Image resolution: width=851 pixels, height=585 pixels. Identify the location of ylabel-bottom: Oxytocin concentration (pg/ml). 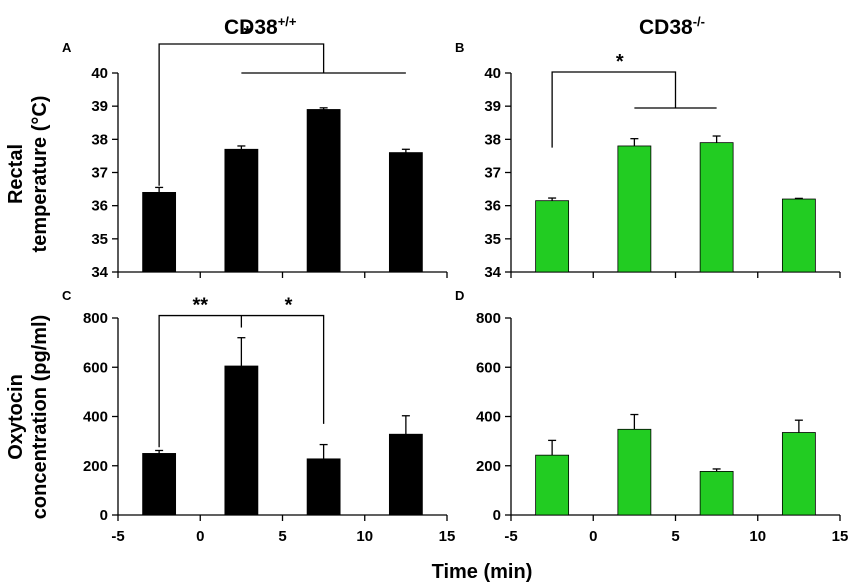
(28, 417).